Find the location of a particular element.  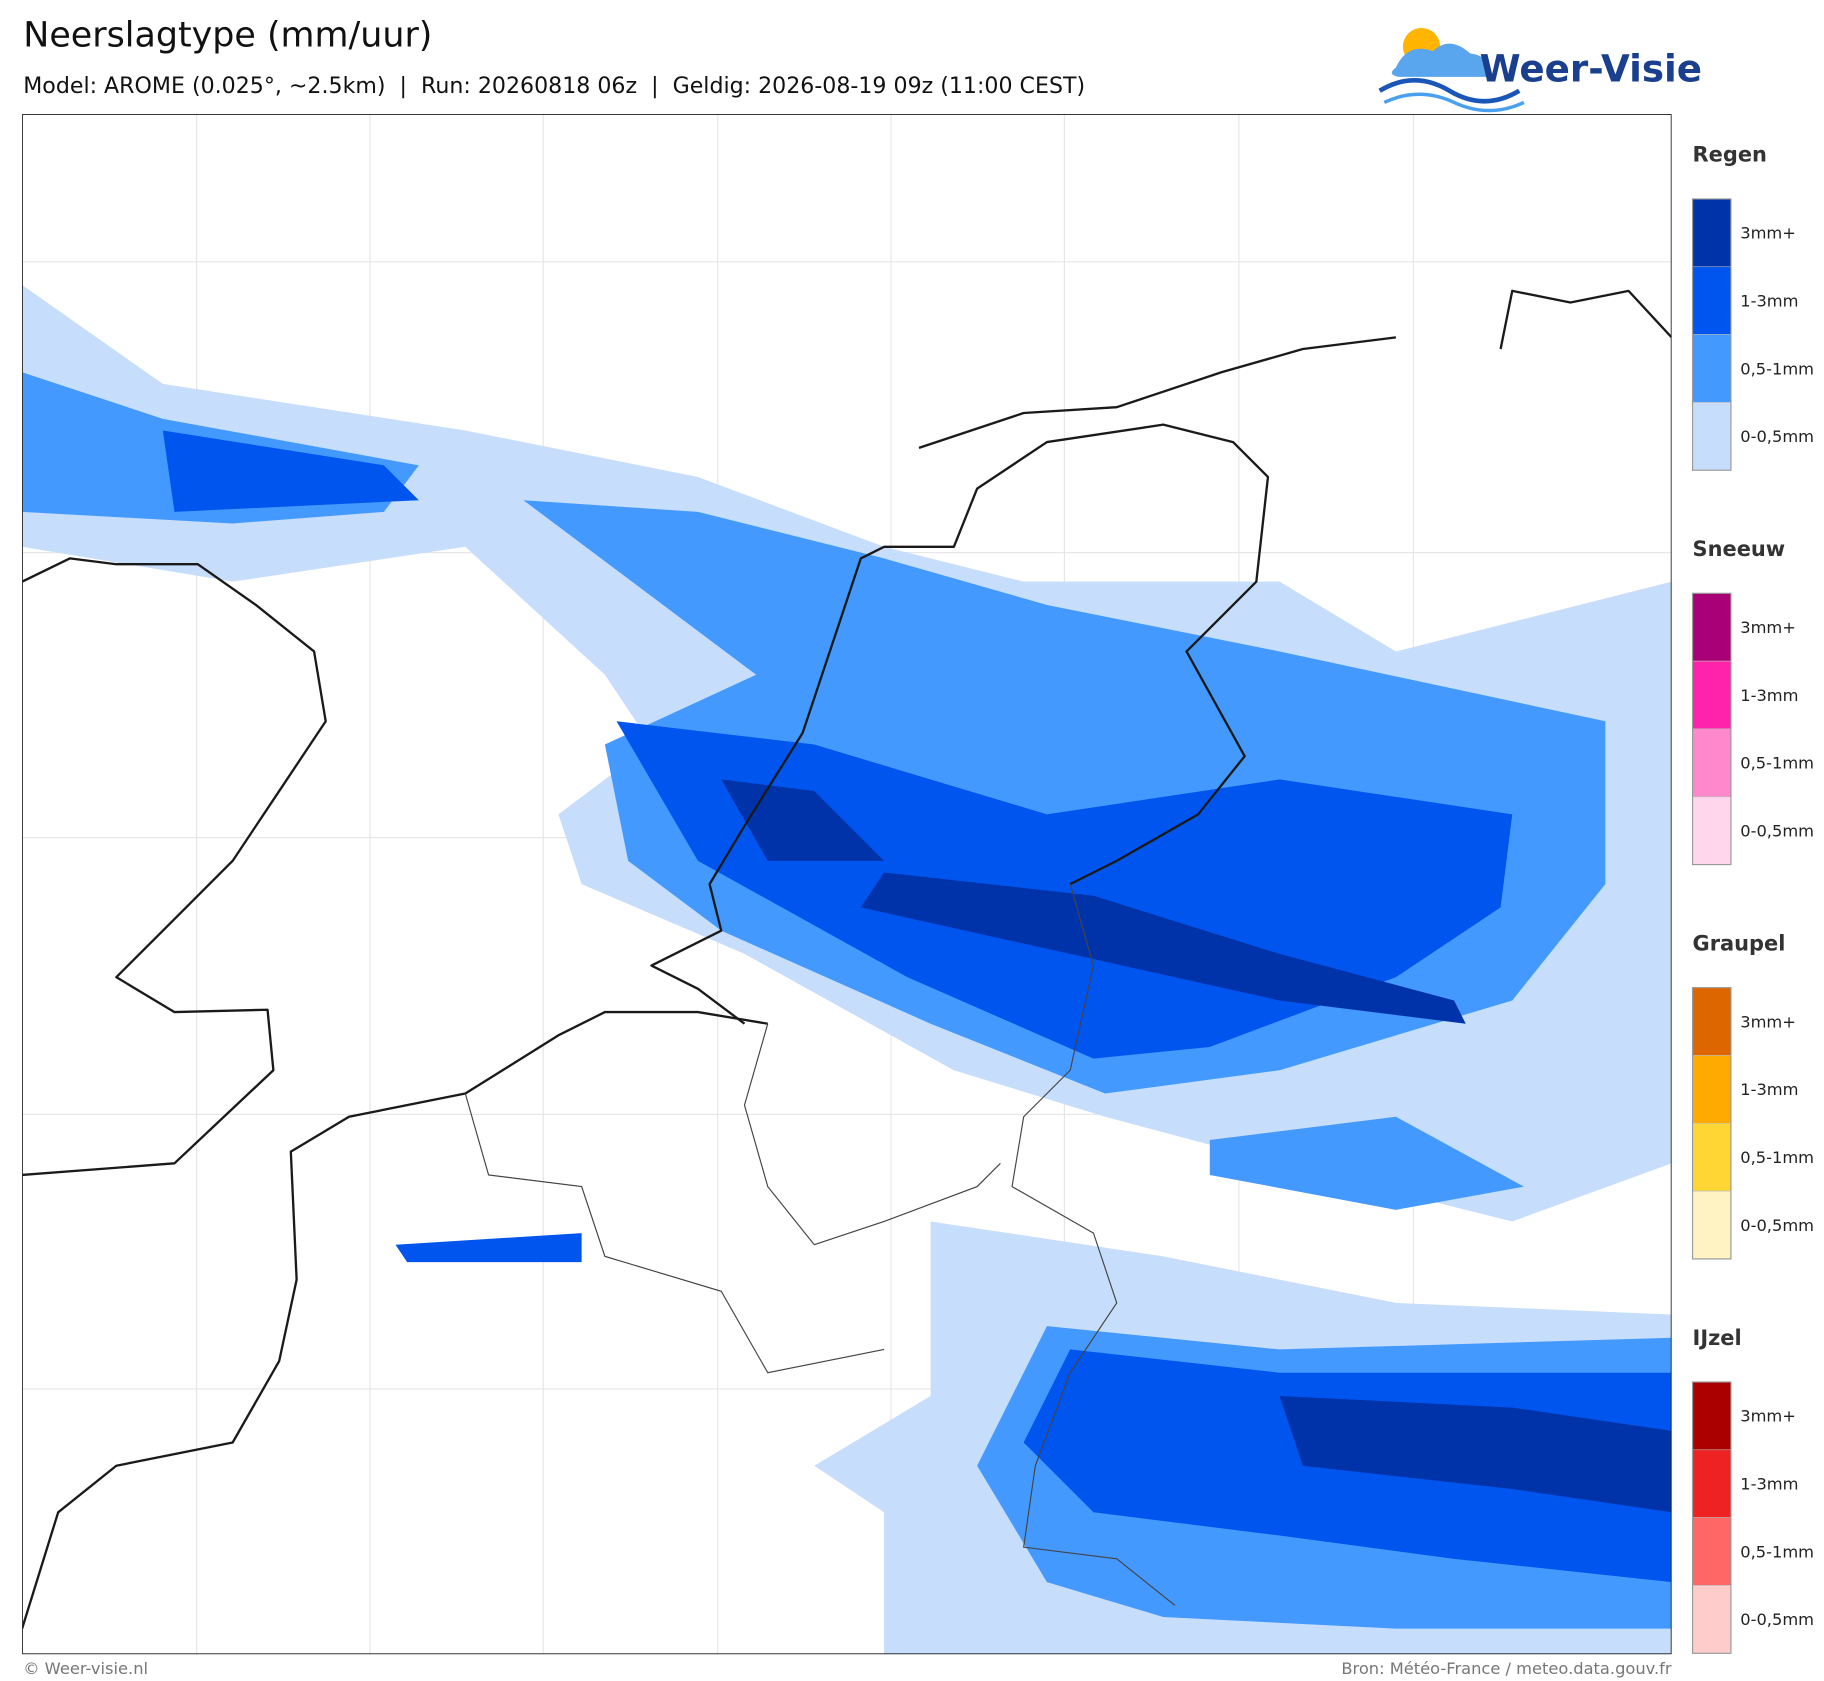

title: Neerslagtype (mm/uur) is located at coordinates (227, 36).